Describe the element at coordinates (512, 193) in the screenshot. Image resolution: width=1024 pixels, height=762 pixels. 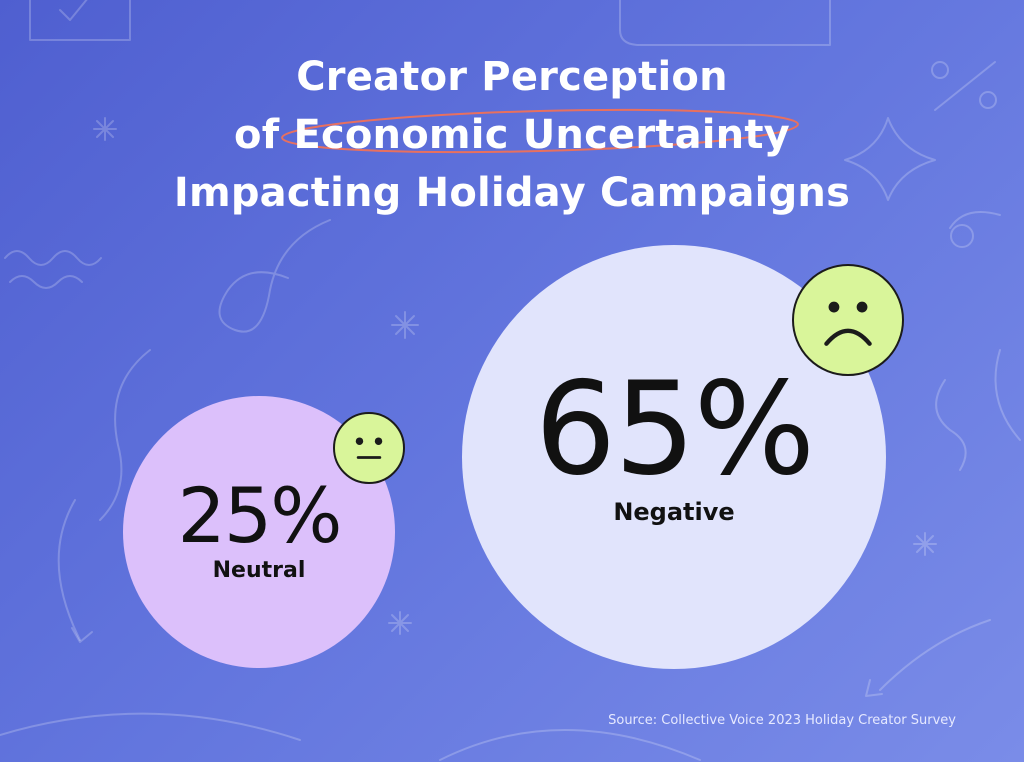
I see `title-line-3: Impacting Holiday Campaigns` at that location.